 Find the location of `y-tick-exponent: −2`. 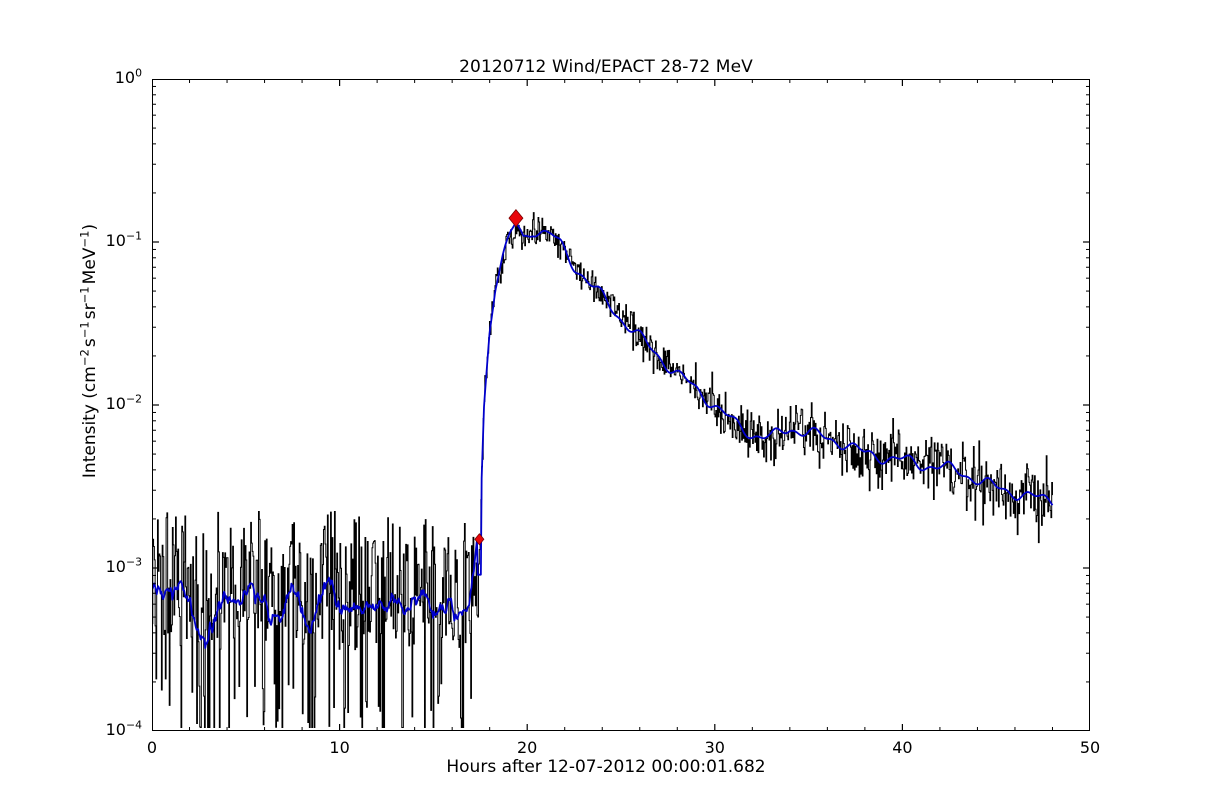

y-tick-exponent: −2 is located at coordinates (133, 399).